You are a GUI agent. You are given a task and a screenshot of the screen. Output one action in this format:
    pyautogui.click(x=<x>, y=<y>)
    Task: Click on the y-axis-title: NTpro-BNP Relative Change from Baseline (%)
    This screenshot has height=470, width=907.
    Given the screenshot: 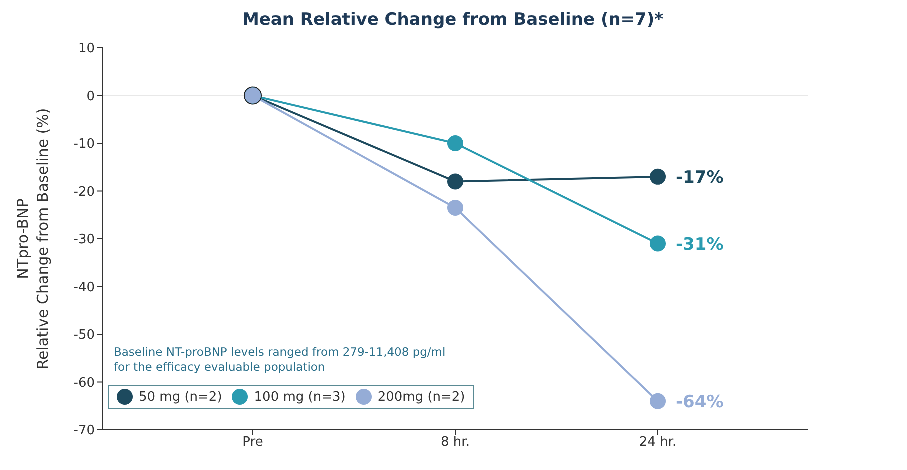 What is the action you would take?
    pyautogui.click(x=33, y=239)
    